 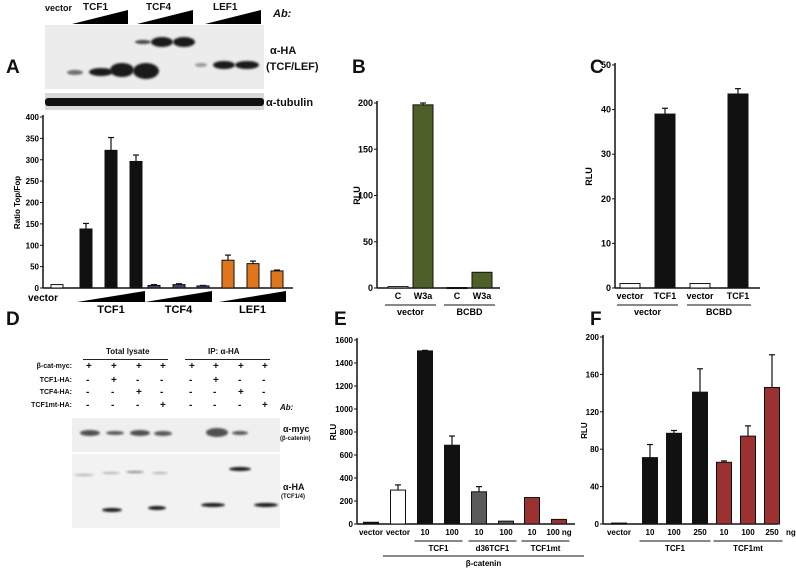 I want to click on ha-antibody-label: α-HA, so click(x=294, y=487).